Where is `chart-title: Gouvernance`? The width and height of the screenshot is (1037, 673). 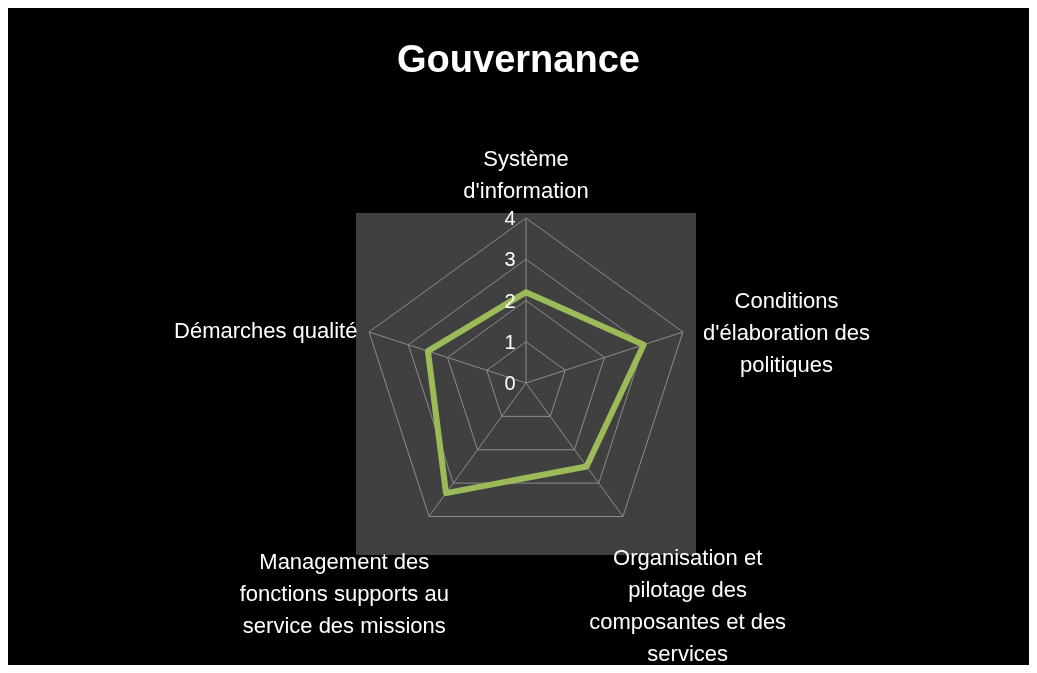
chart-title: Gouvernance is located at coordinates (518, 59).